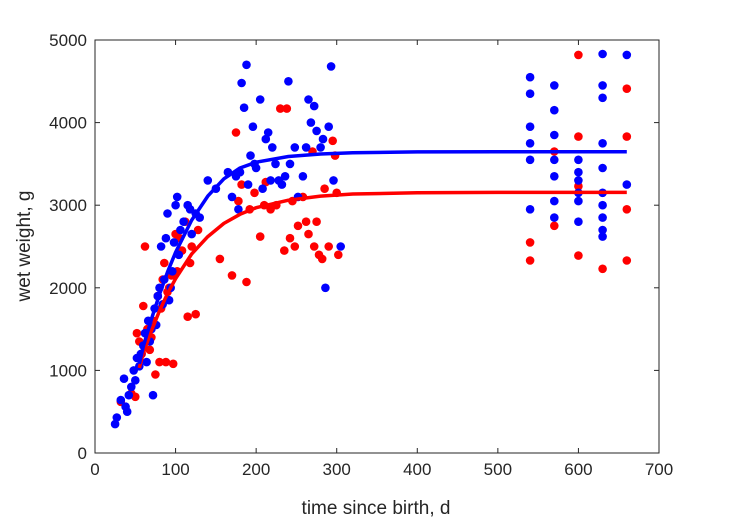 The height and width of the screenshot is (521, 729). I want to click on y-tick-label: 5000, so click(68, 40).